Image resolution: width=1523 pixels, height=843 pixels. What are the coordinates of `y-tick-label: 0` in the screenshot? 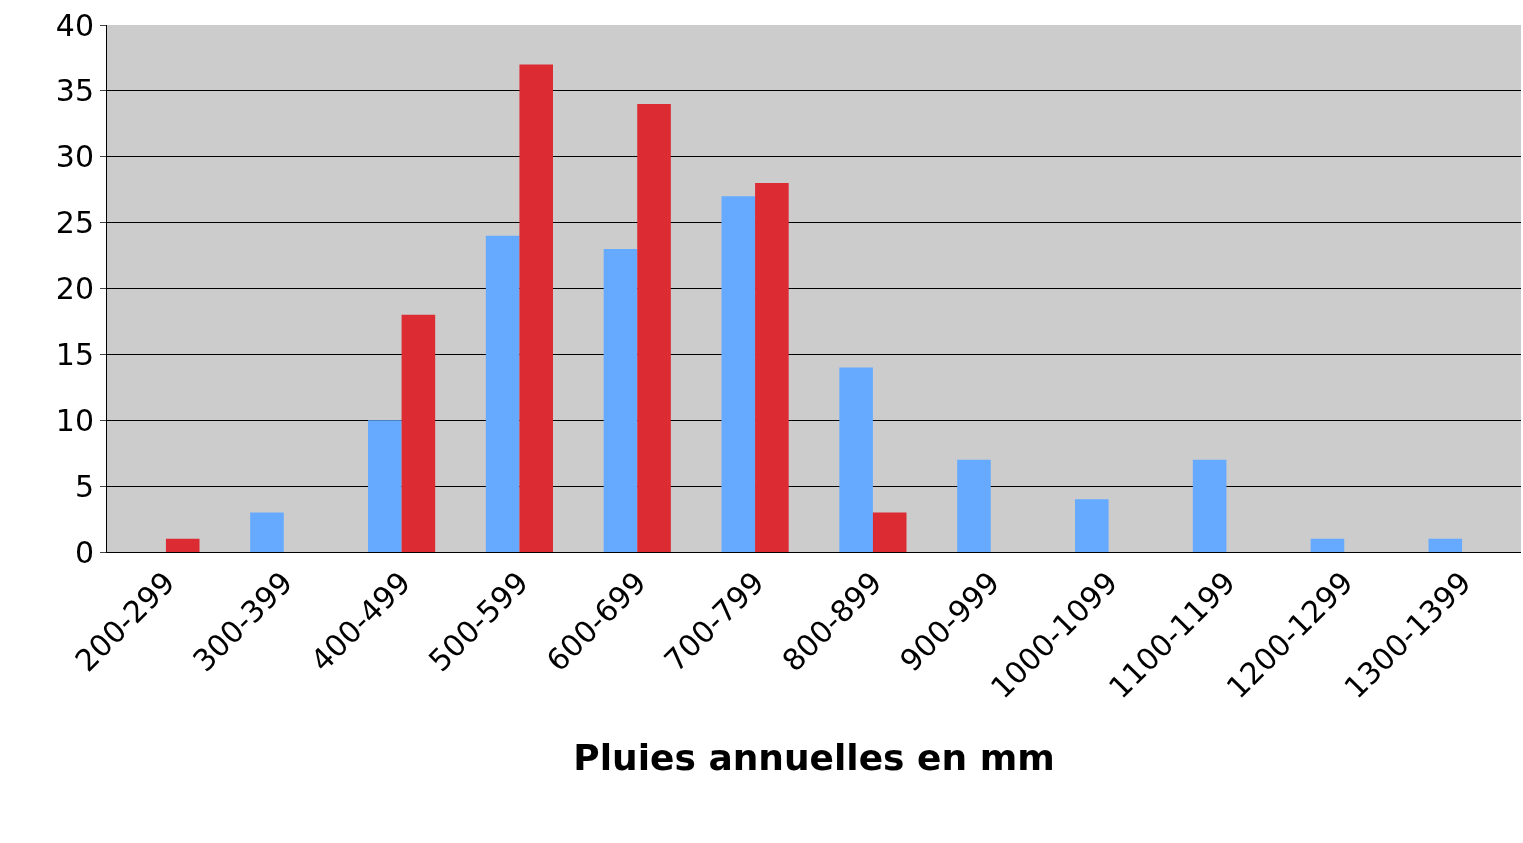 It's located at (84, 552).